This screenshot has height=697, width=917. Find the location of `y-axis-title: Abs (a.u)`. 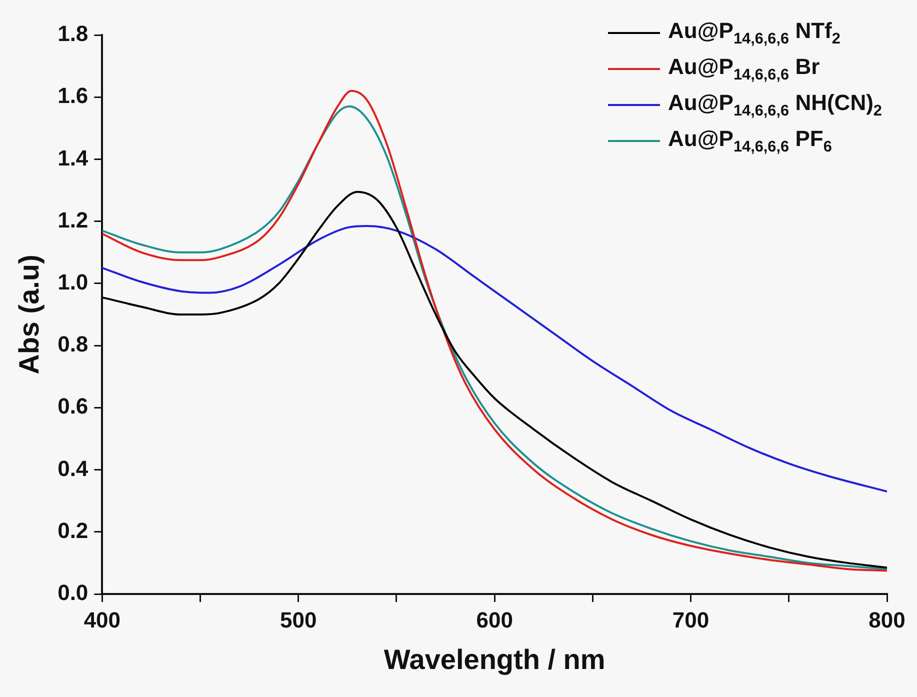

y-axis-title: Abs (a.u) is located at coordinates (29, 314).